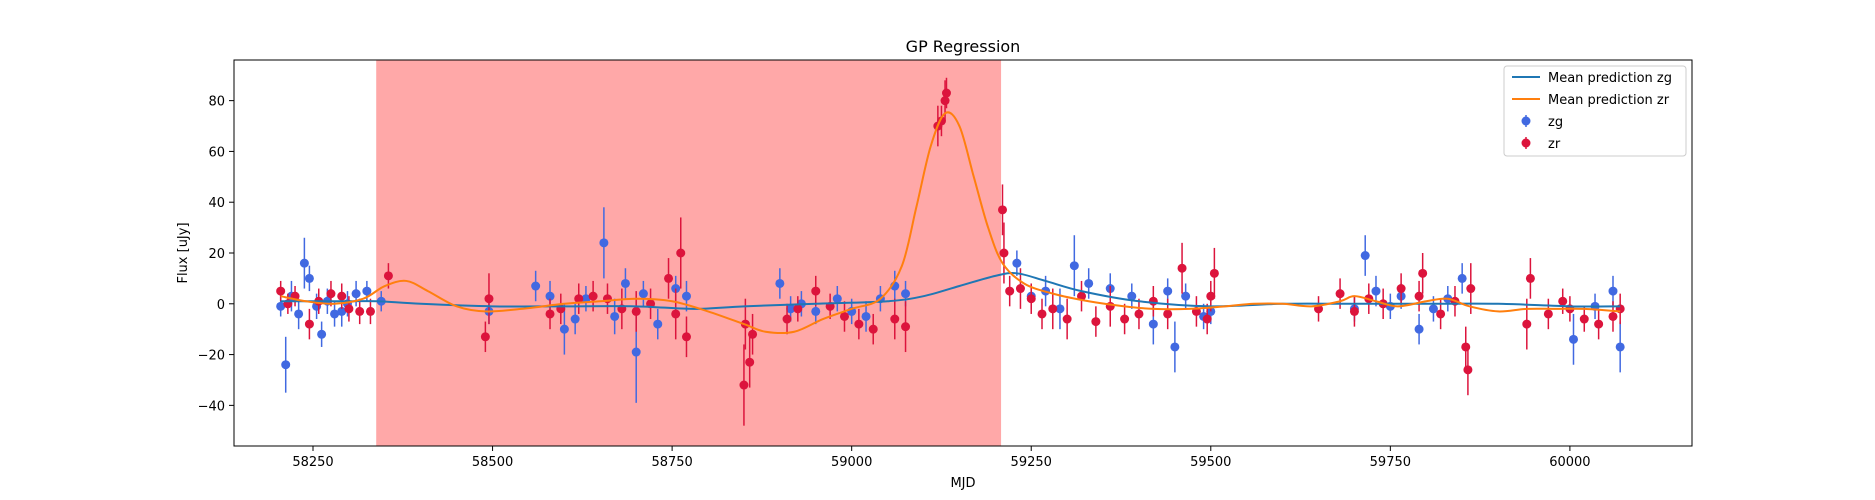 Image resolution: width=1875 pixels, height=500 pixels. I want to click on y-tick-label: 0, so click(221, 305).